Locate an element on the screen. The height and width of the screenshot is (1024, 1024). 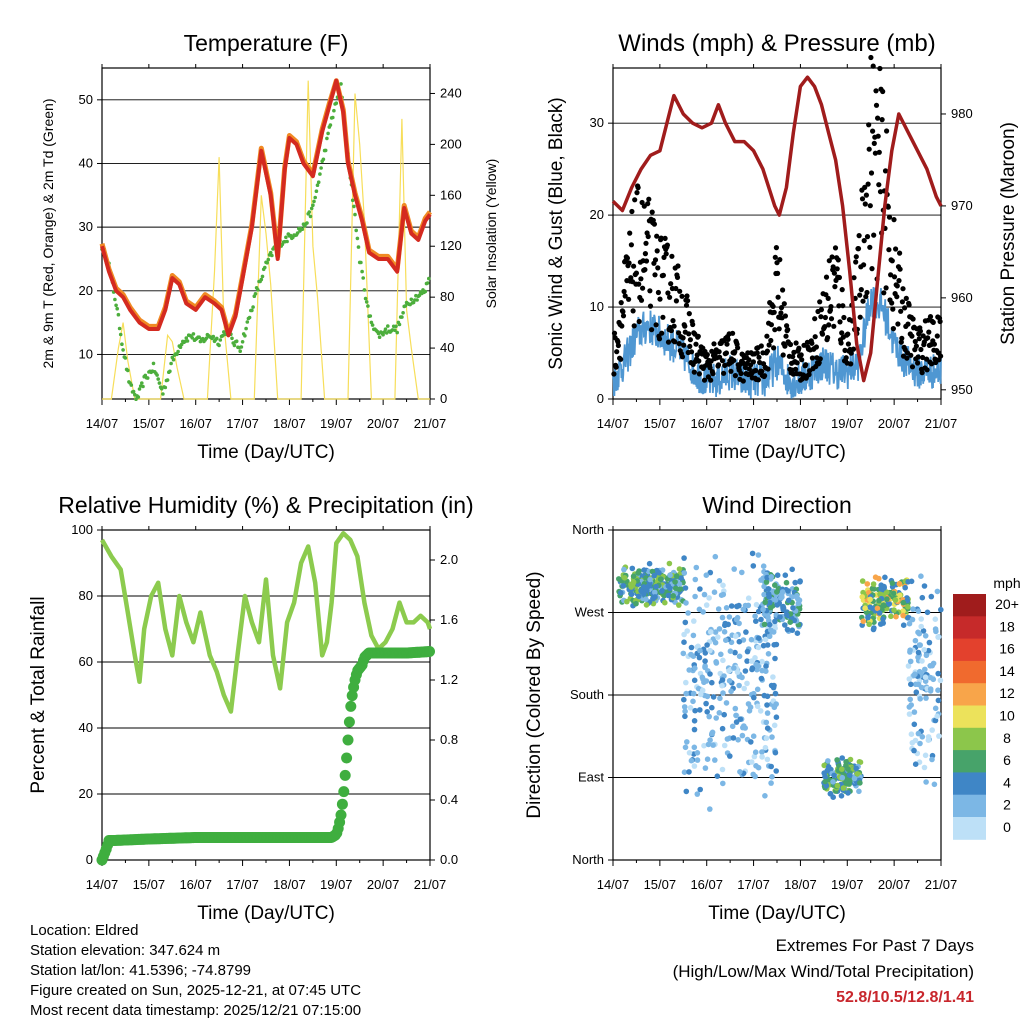
temp-ytick-label: 10 is located at coordinates (86, 353).